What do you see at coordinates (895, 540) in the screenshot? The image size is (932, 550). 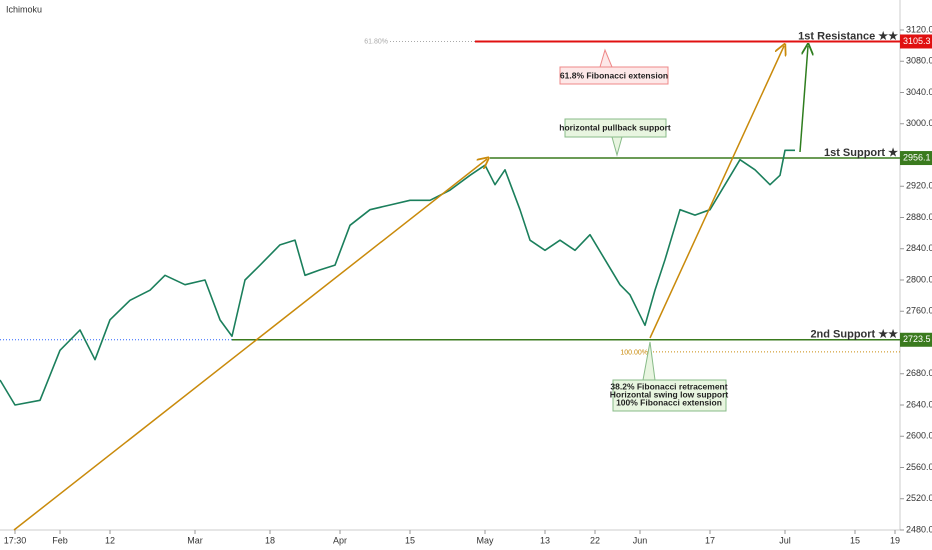 I see `x-tick-label: 19` at bounding box center [895, 540].